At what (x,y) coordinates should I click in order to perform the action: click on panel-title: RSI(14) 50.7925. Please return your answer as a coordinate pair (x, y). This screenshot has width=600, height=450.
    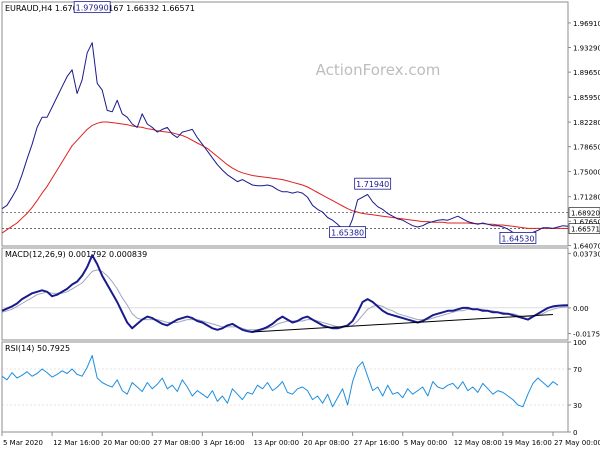
    Looking at the image, I should click on (37, 348).